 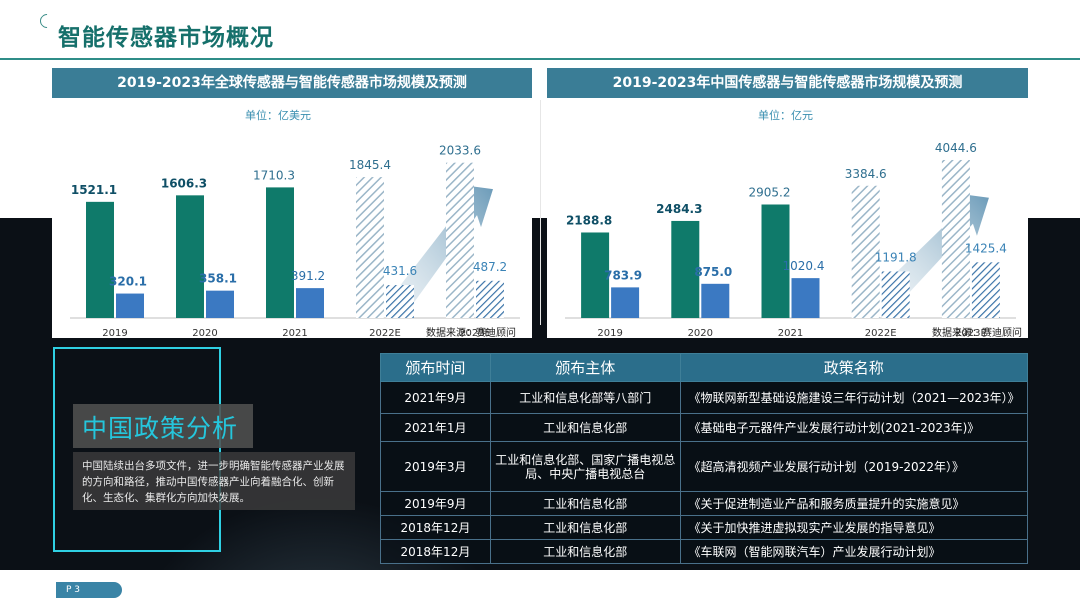 I want to click on value-label-sensor-2021: 2905.2, so click(x=770, y=192).